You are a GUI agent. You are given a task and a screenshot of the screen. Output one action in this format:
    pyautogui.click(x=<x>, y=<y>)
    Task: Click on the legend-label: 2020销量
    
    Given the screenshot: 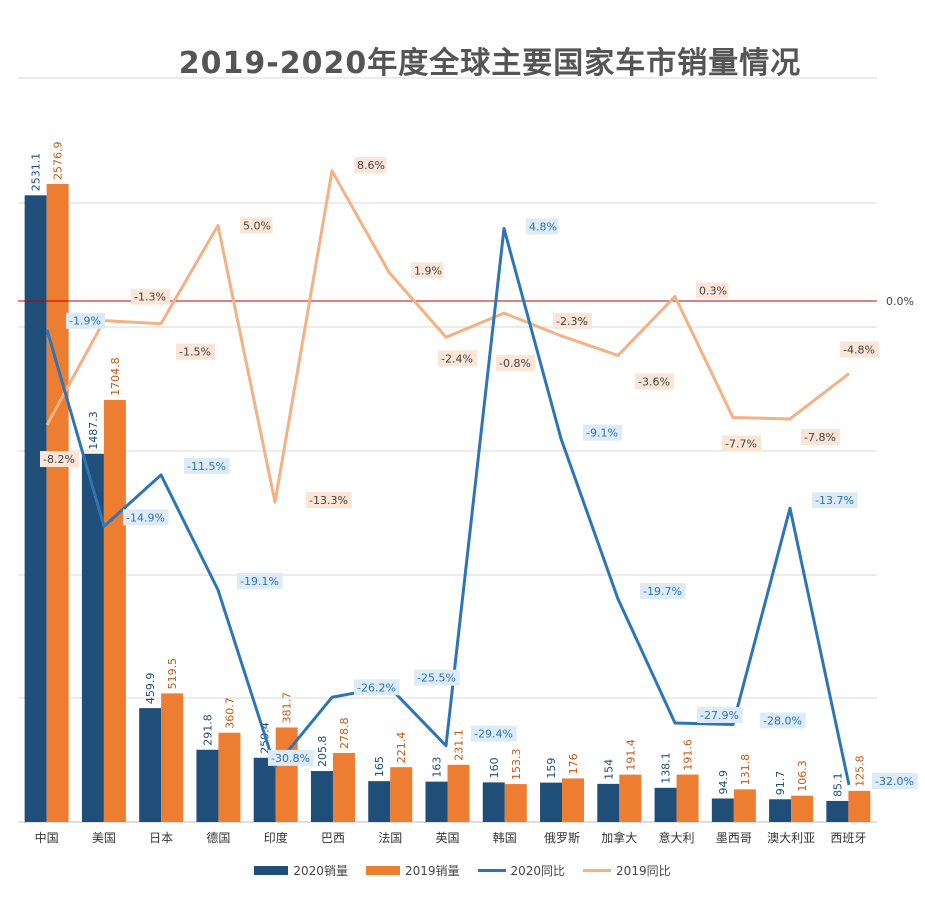 What is the action you would take?
    pyautogui.click(x=320, y=871)
    